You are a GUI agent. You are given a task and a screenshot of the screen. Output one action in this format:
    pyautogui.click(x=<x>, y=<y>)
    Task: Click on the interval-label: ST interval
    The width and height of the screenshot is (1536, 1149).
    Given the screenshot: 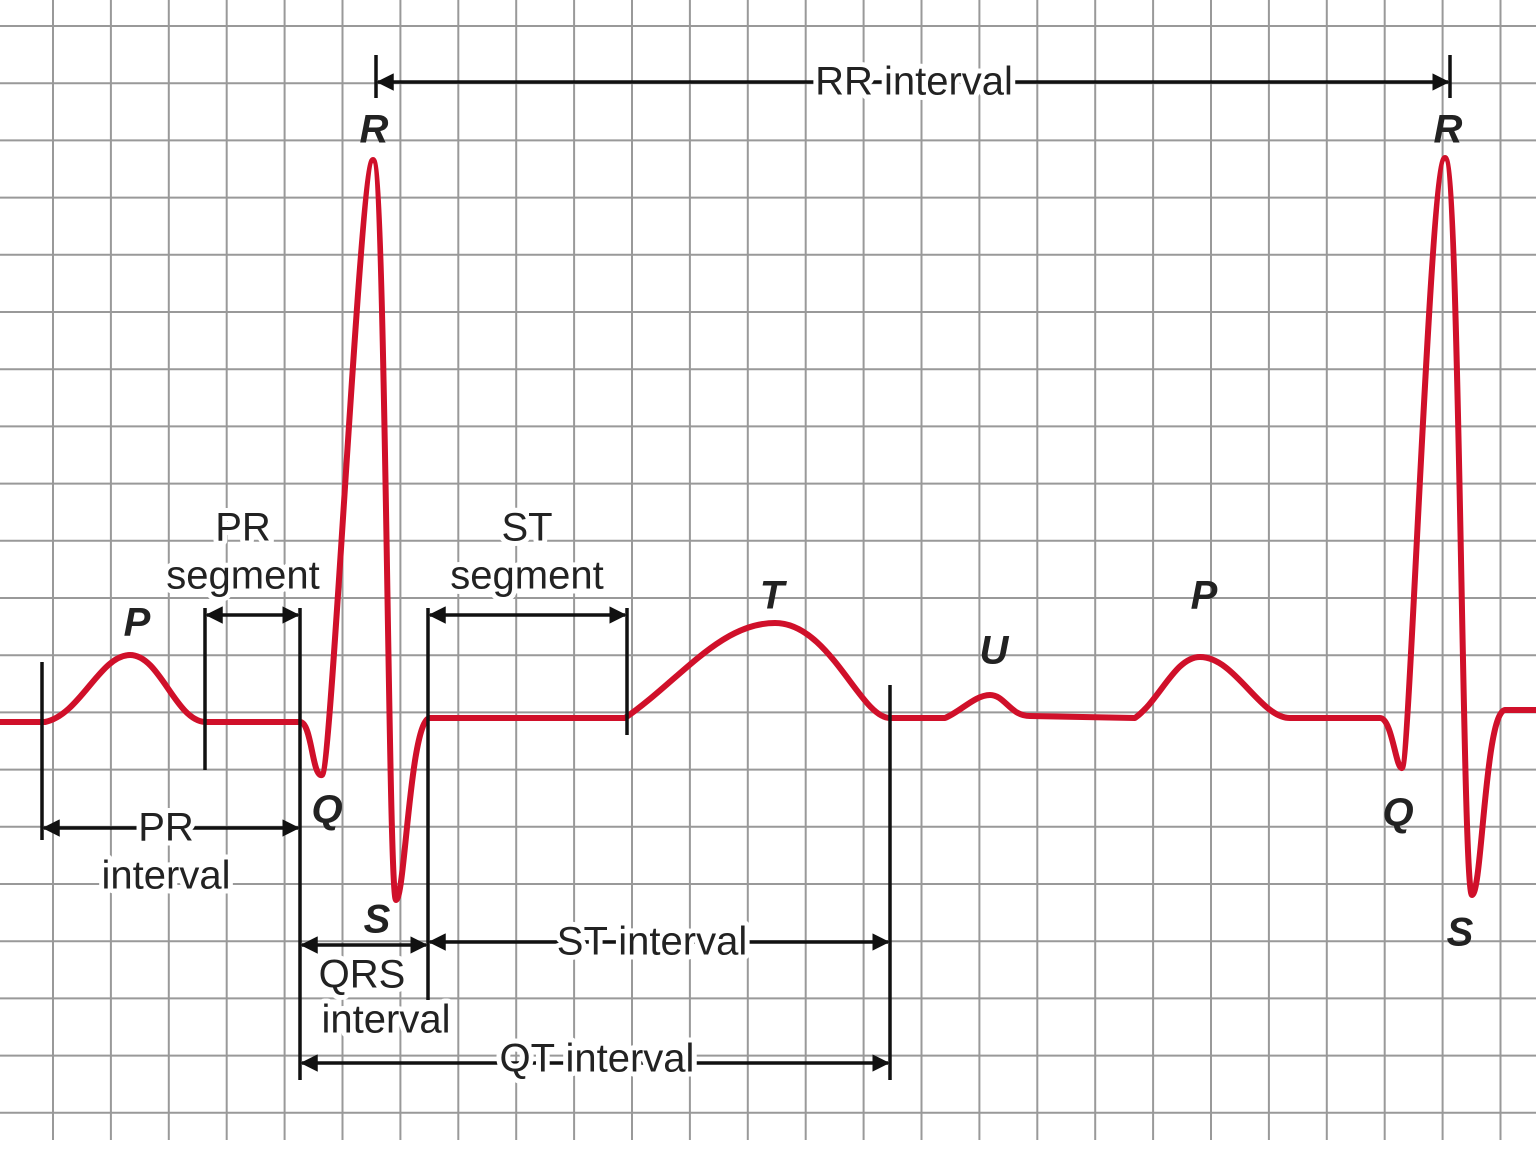 What is the action you would take?
    pyautogui.click(x=652, y=942)
    